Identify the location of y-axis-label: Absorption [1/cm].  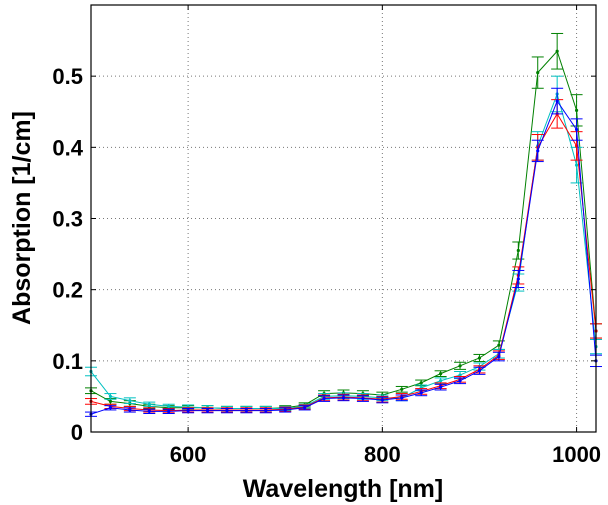
(22, 218).